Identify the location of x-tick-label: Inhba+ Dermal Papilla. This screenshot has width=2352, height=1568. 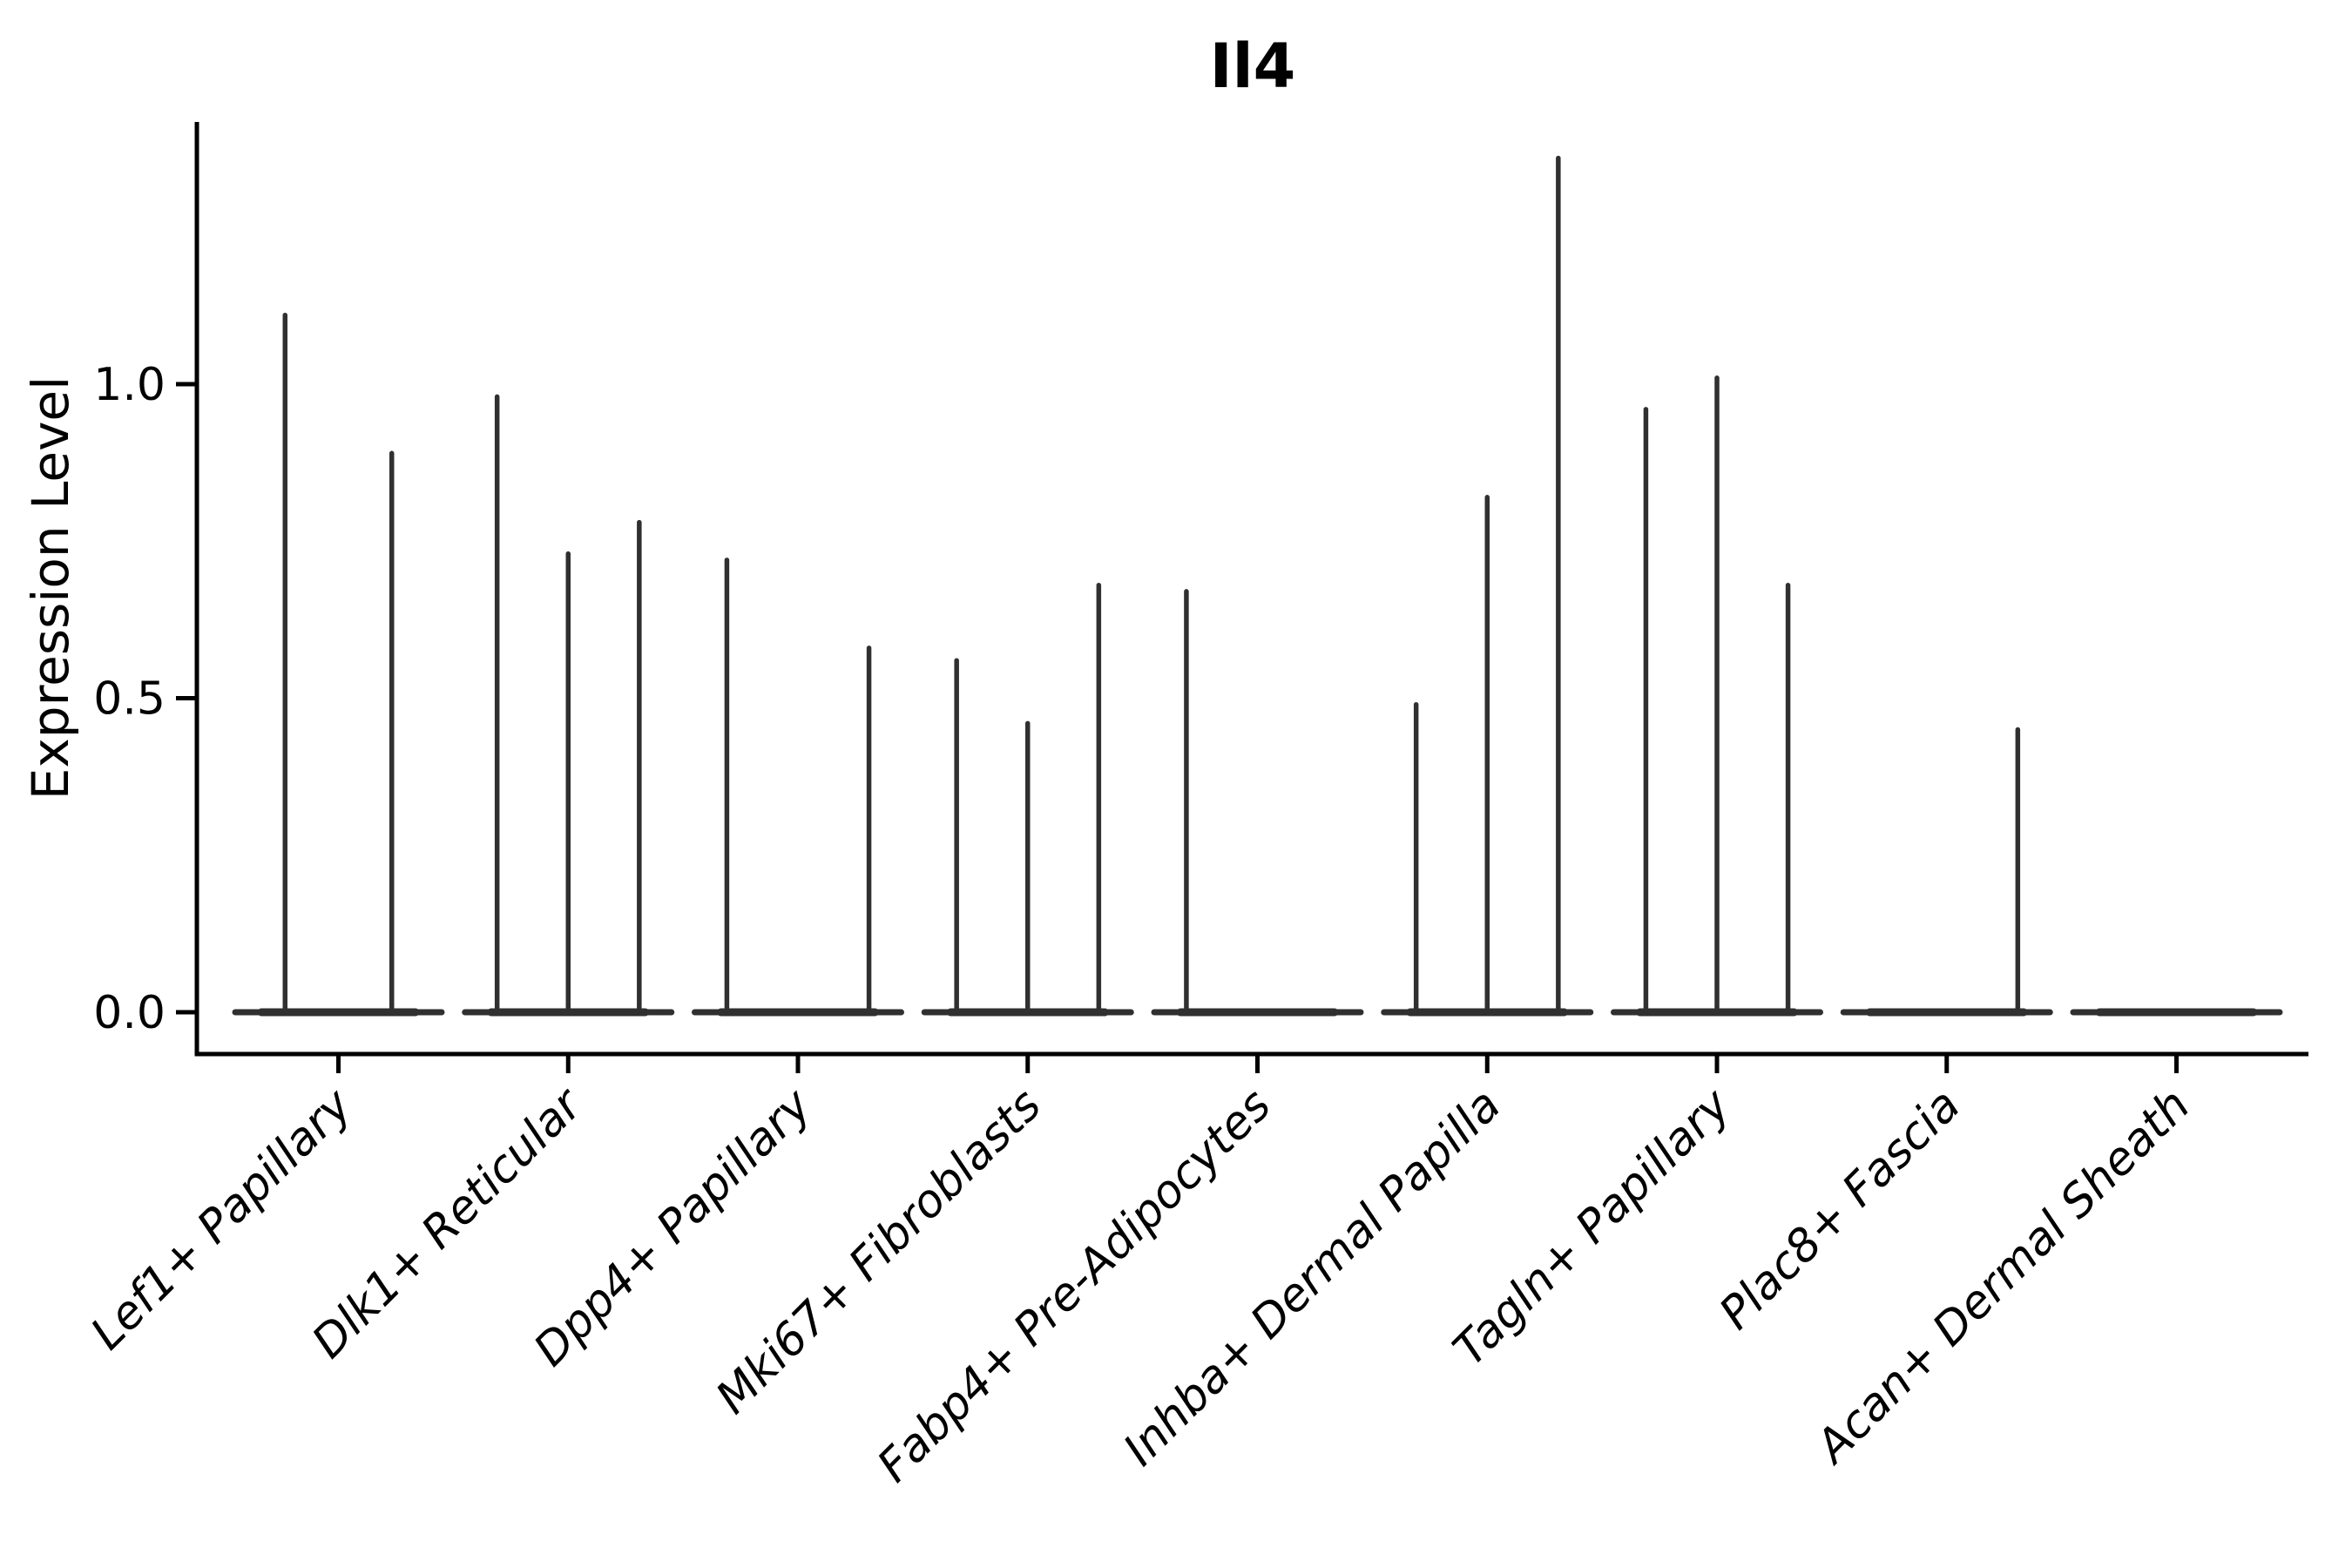
(1312, 1278).